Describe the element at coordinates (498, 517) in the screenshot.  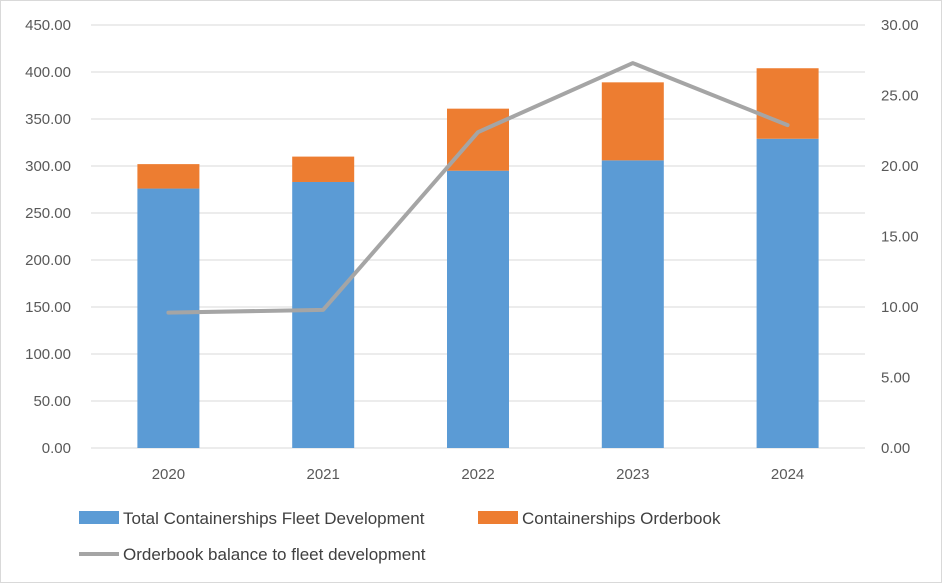
I see `legend-swatch-orderbook` at that location.